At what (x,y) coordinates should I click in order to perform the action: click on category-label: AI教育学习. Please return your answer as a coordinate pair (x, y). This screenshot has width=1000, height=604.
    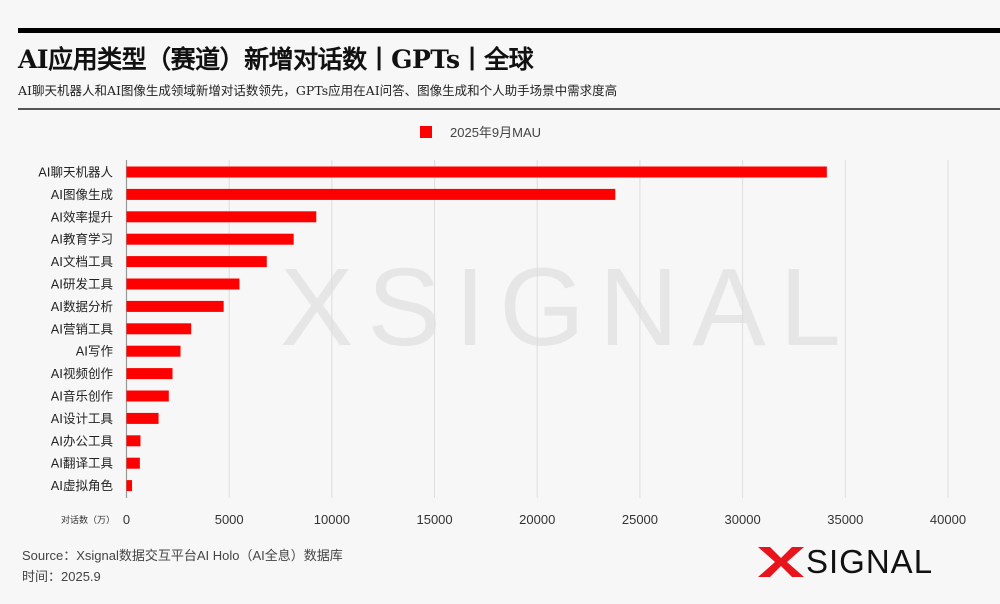
    Looking at the image, I should click on (82, 239).